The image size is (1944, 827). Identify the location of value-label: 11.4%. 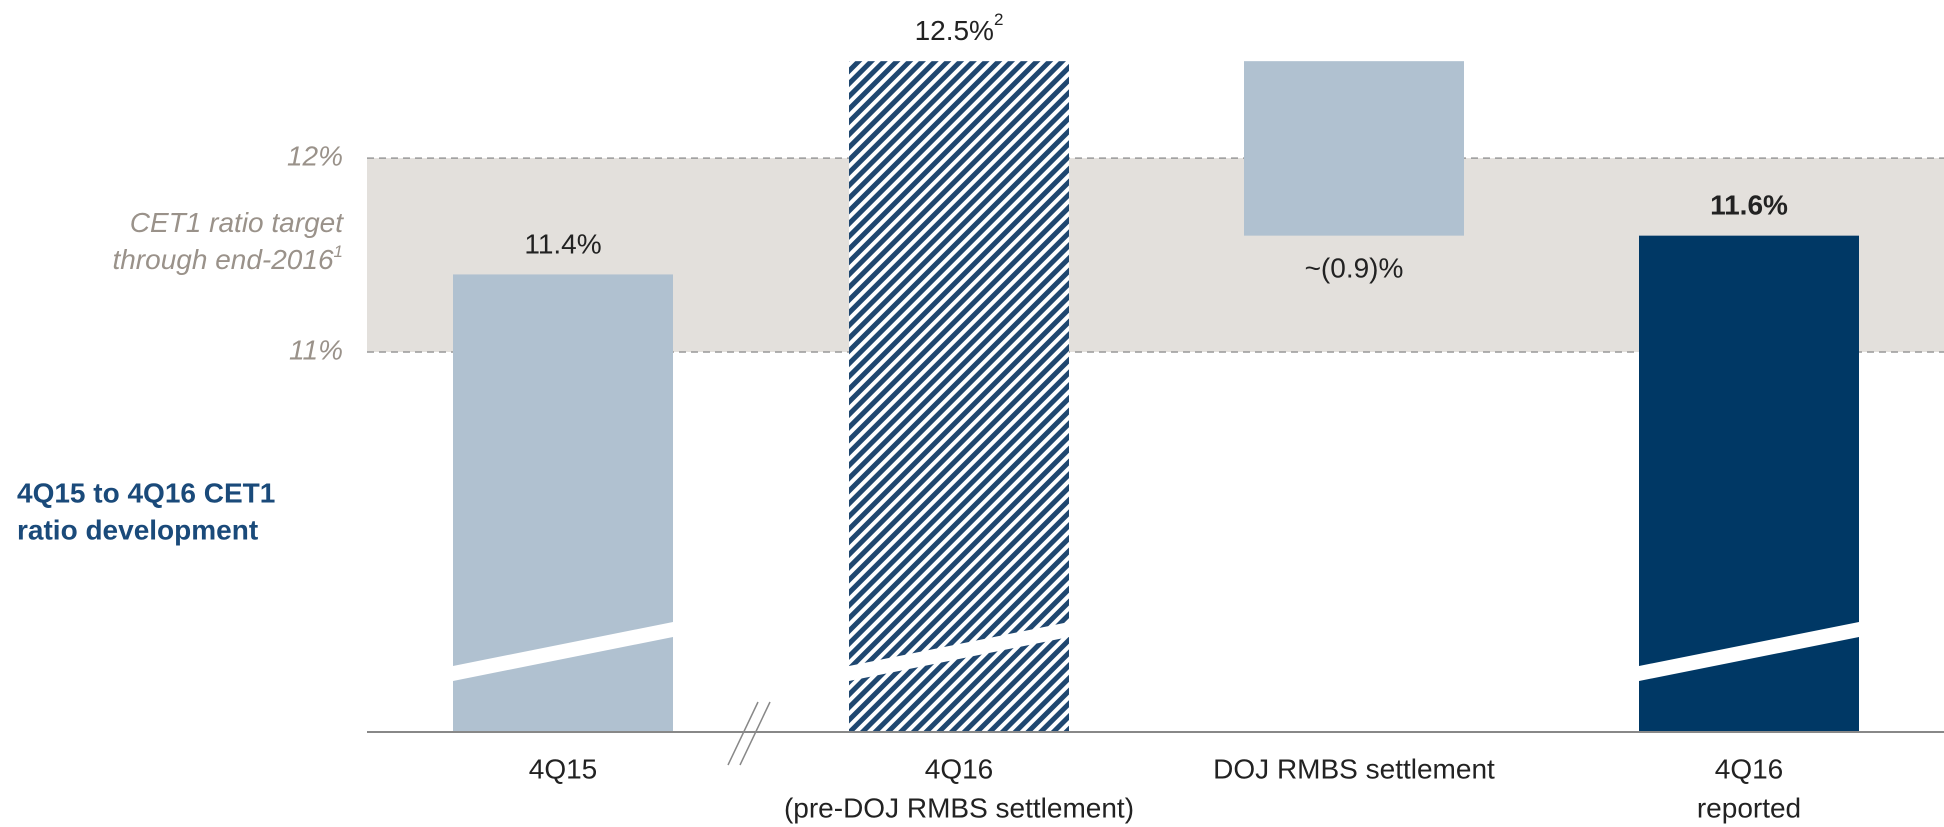
(562, 244).